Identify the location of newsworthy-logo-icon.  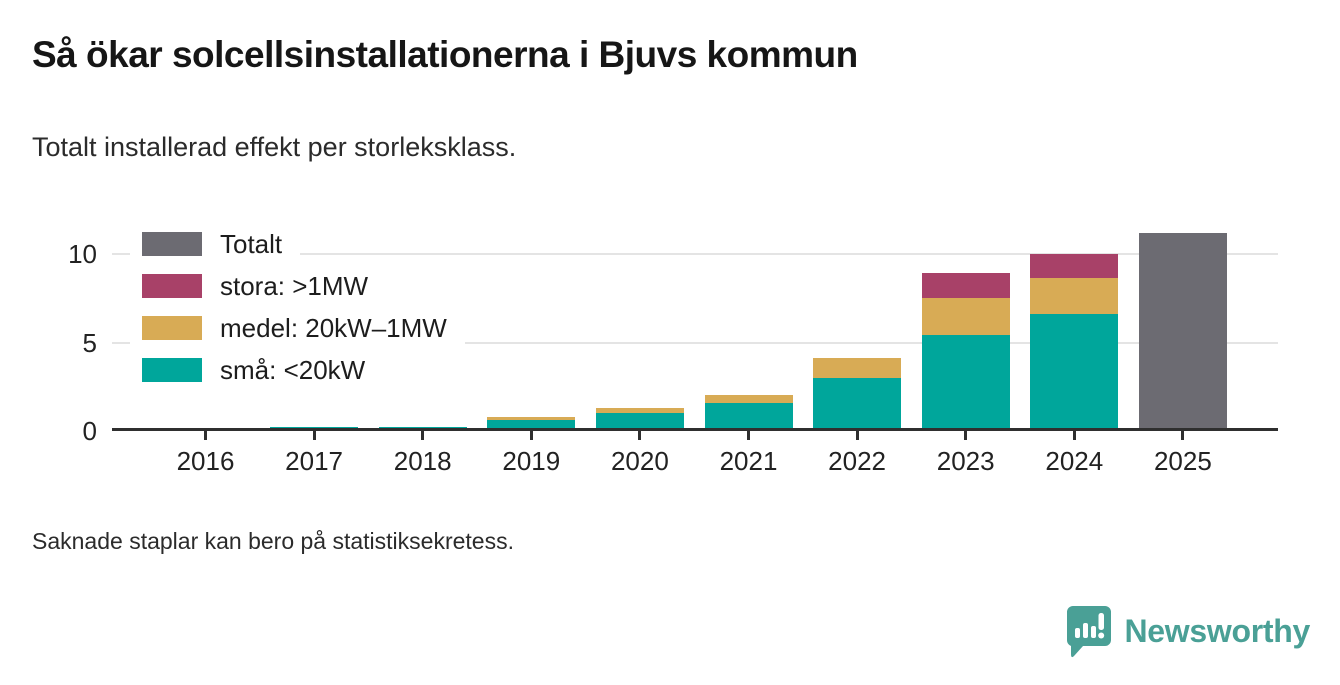
(1088, 632).